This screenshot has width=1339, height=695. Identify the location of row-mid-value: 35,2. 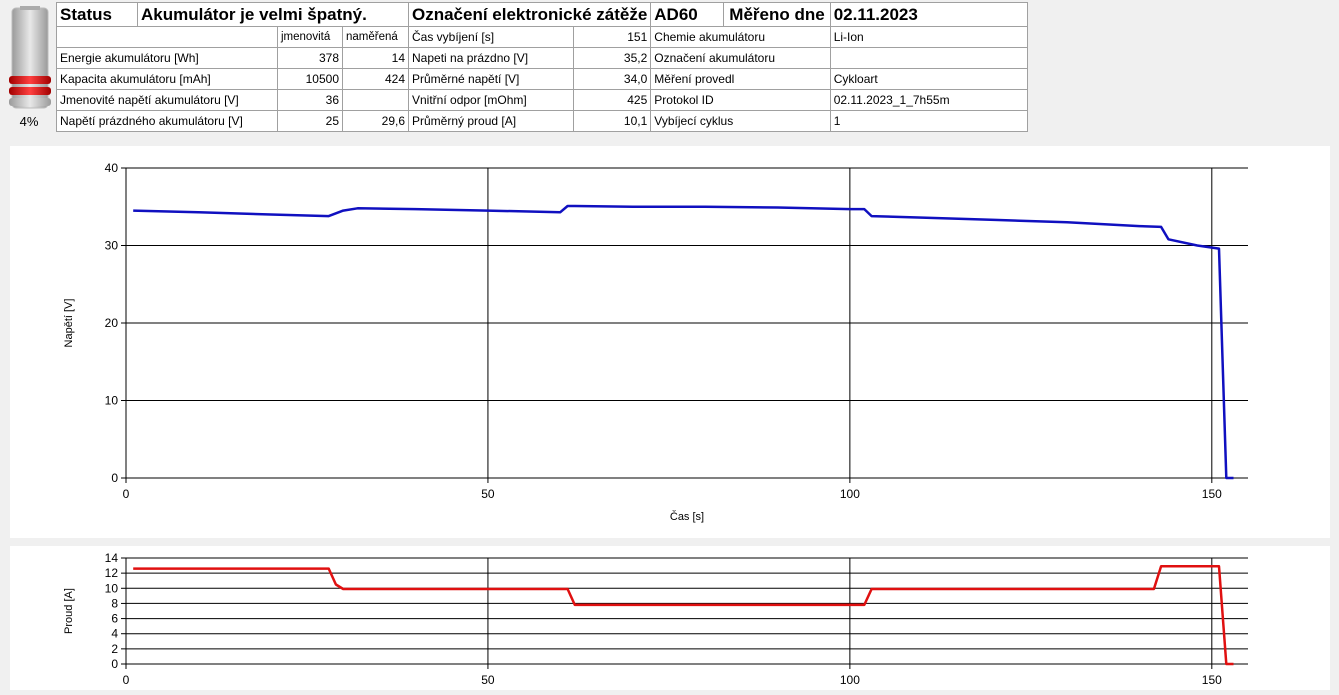
(612, 58).